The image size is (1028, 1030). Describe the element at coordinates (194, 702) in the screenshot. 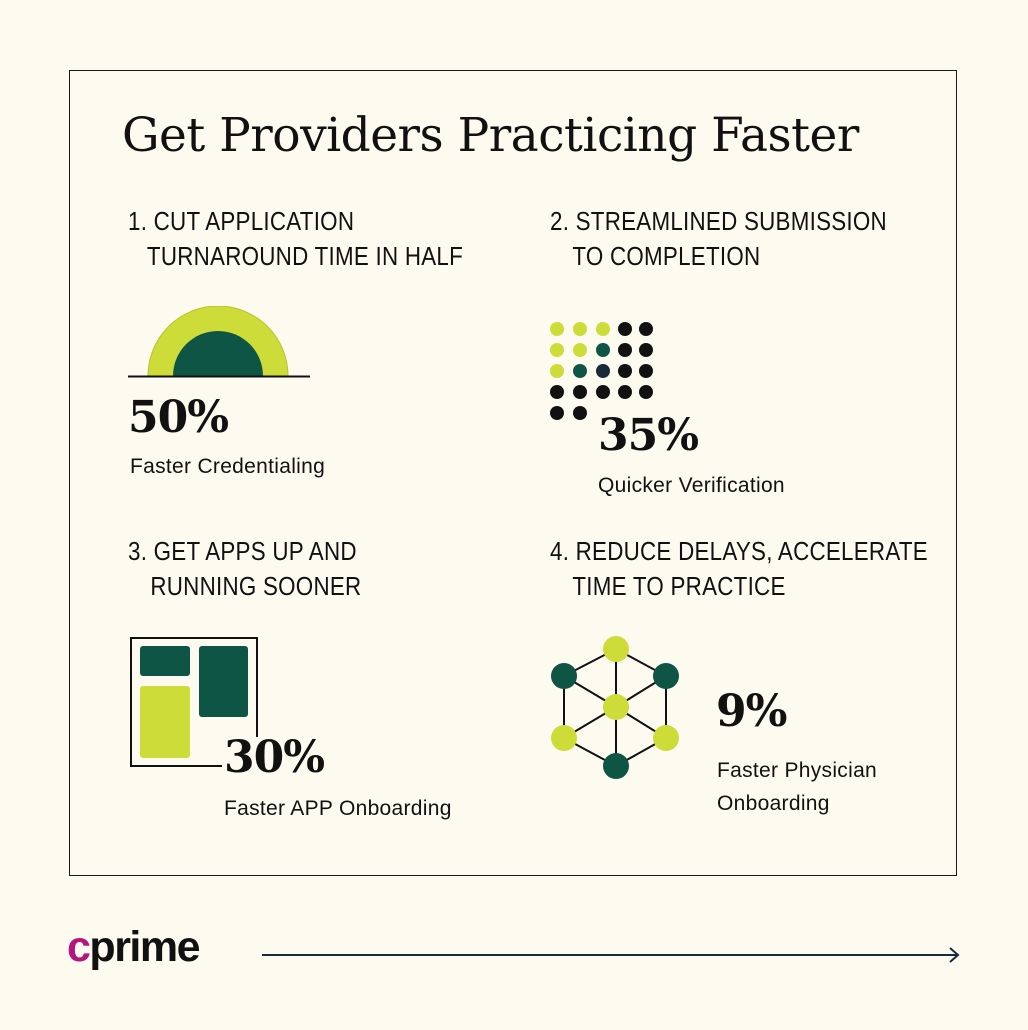

I see `app-blocks-icon` at that location.